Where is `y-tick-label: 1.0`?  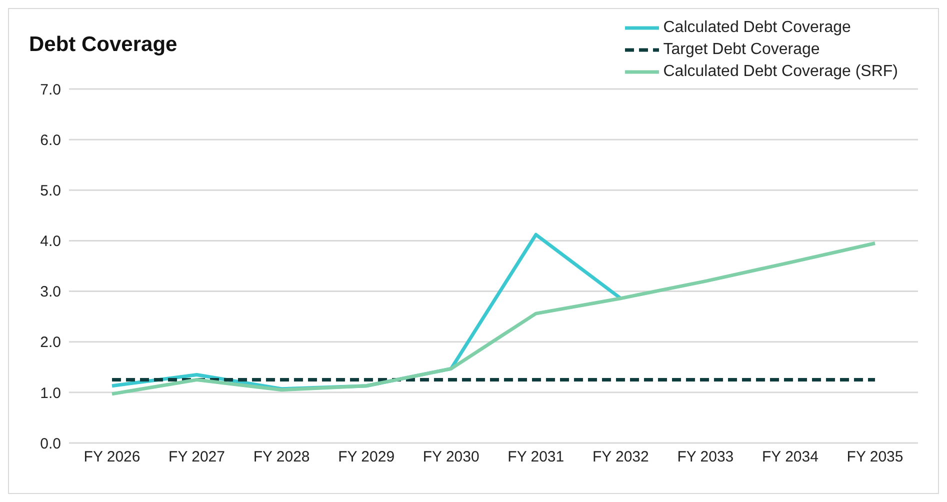 y-tick-label: 1.0 is located at coordinates (50, 393).